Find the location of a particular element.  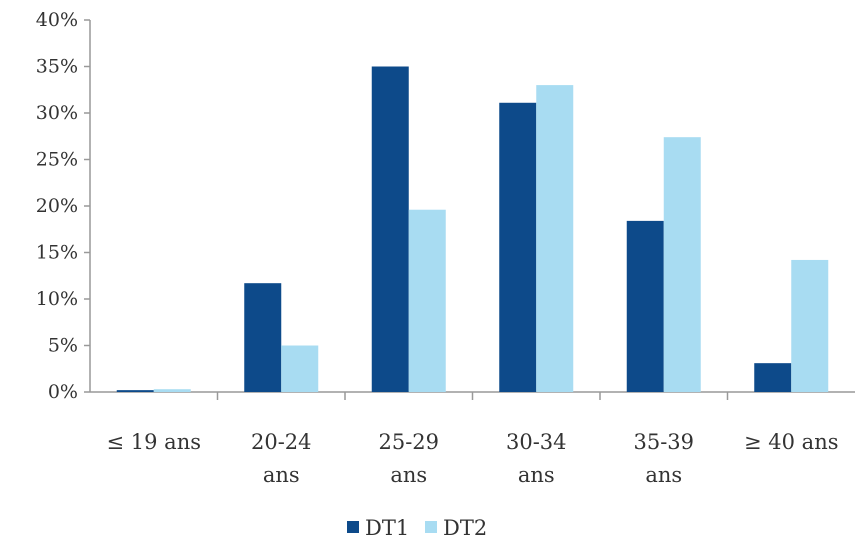

y-tick-label: 20% is located at coordinates (57, 206).